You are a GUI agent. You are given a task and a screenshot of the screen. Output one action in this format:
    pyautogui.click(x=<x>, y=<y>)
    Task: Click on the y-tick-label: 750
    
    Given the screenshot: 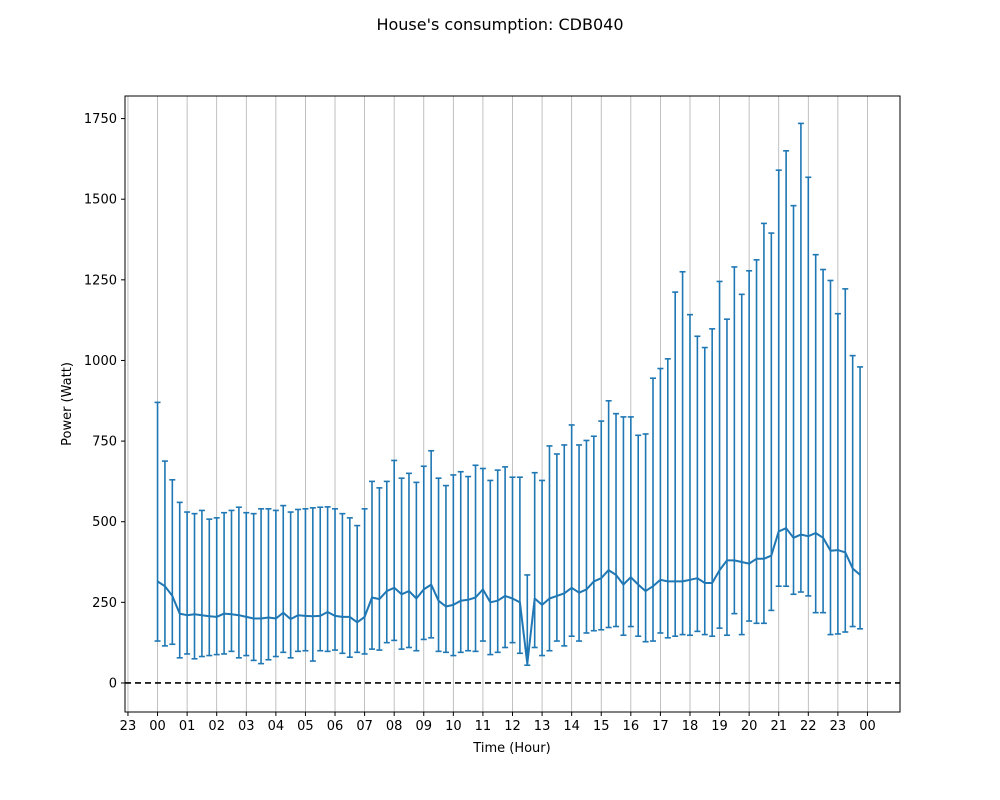 What is the action you would take?
    pyautogui.click(x=104, y=442)
    